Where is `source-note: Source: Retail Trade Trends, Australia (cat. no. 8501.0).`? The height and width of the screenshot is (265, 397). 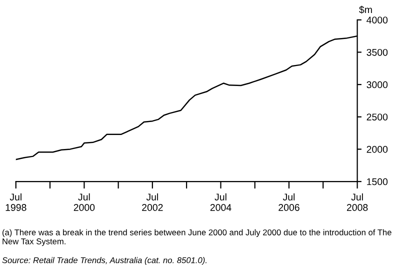
source-note: Source: Retail Trade Trends, Australia (cat. no. 8501.0). is located at coordinates (104, 261).